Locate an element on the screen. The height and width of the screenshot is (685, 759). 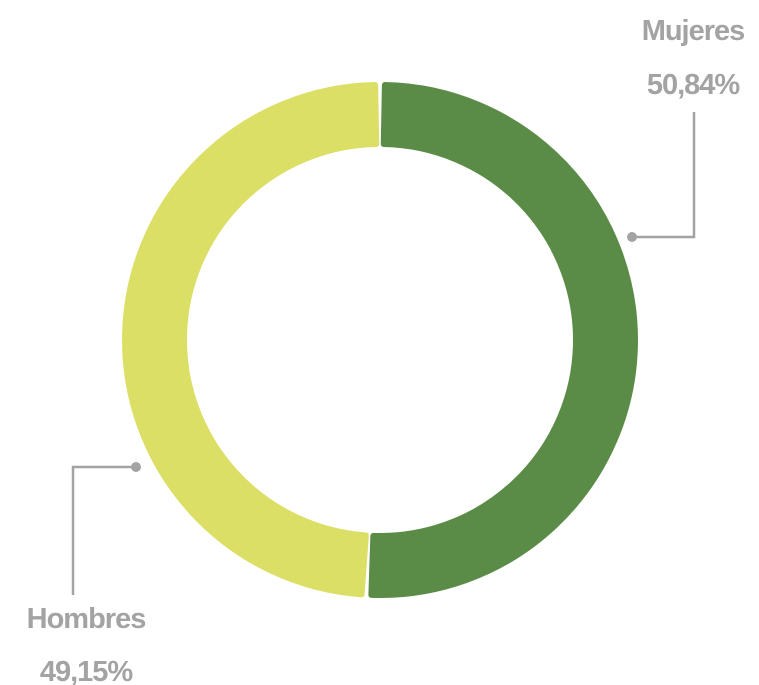
slice-label-mujeres: Mujeres is located at coordinates (693, 31).